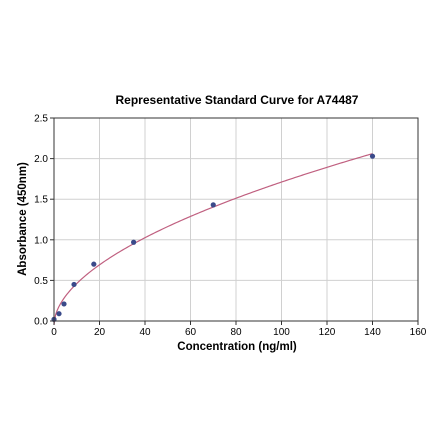 The width and height of the screenshot is (440, 441). I want to click on x-tick-label: 120, so click(327, 332).